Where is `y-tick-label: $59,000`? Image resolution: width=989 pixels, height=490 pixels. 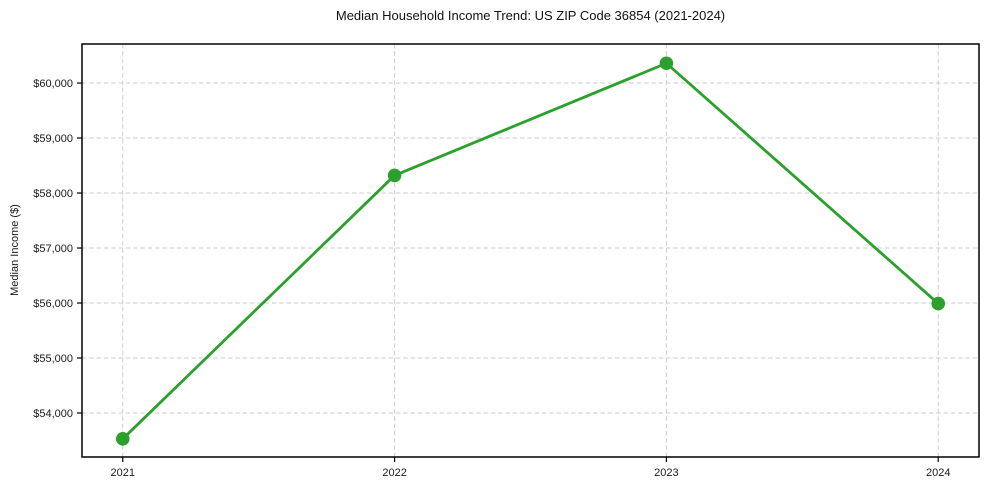 y-tick-label: $59,000 is located at coordinates (53, 139).